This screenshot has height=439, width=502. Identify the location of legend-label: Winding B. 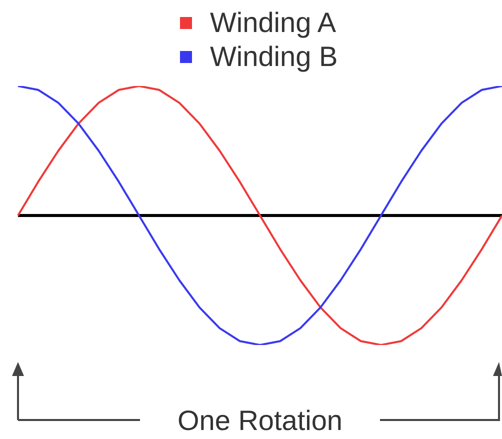
(274, 57).